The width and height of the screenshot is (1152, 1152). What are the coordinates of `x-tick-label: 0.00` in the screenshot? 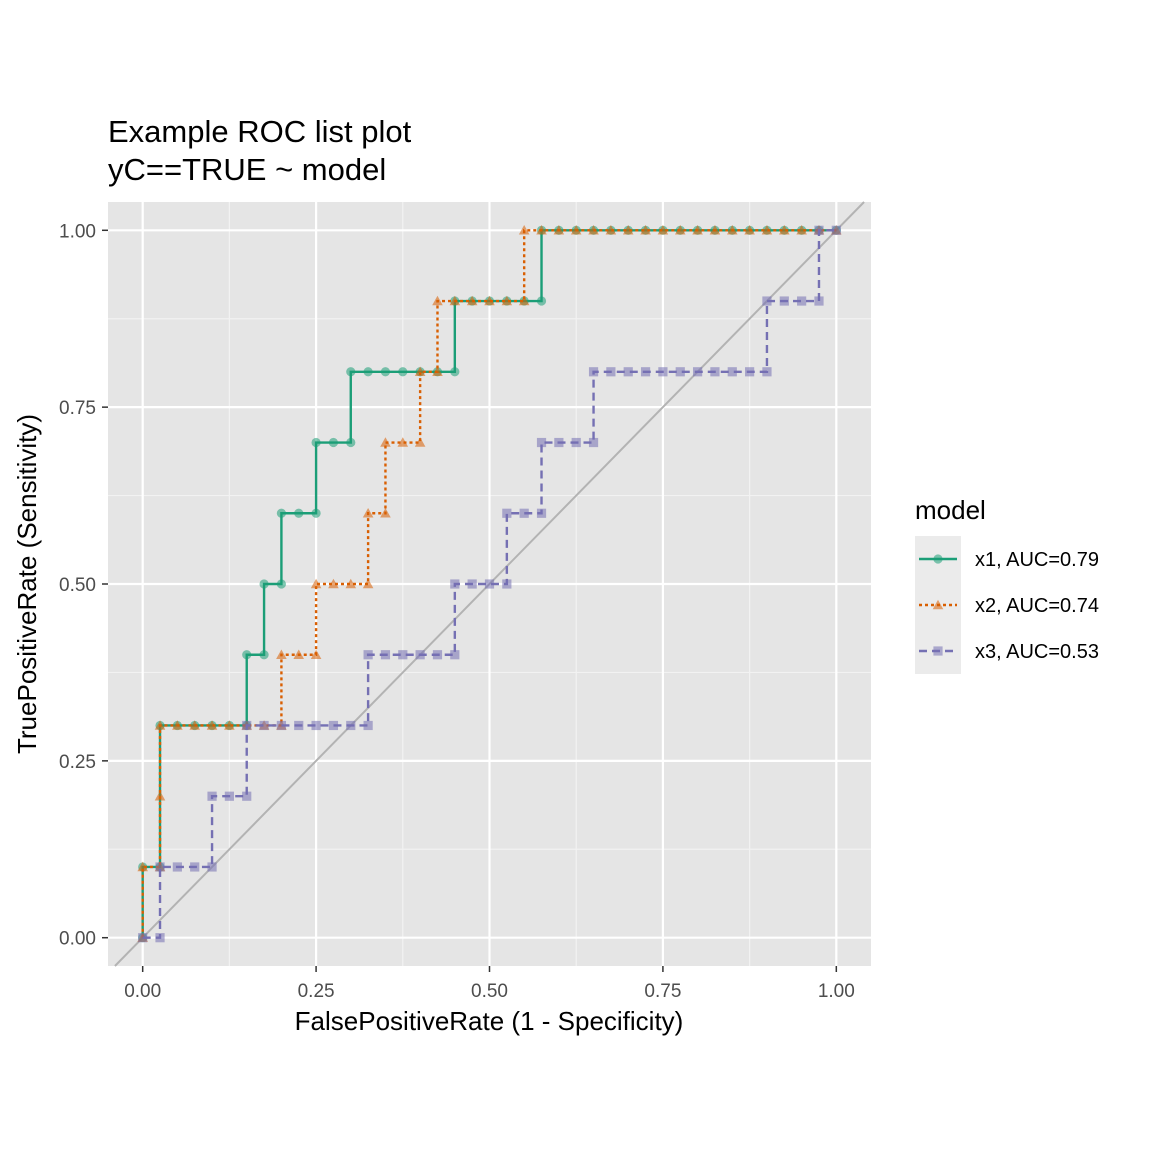 It's located at (142, 991).